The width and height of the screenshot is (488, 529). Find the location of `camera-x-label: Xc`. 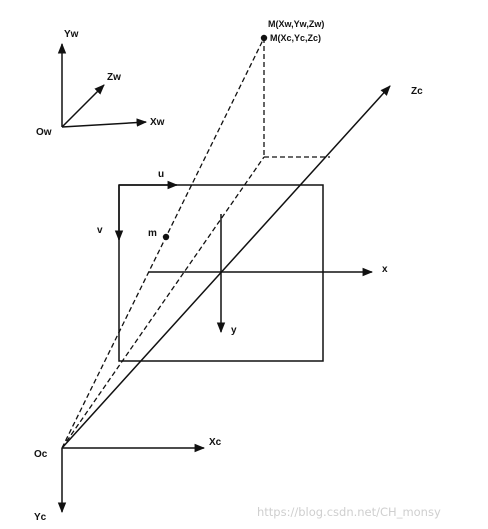

camera-x-label: Xc is located at coordinates (215, 442).